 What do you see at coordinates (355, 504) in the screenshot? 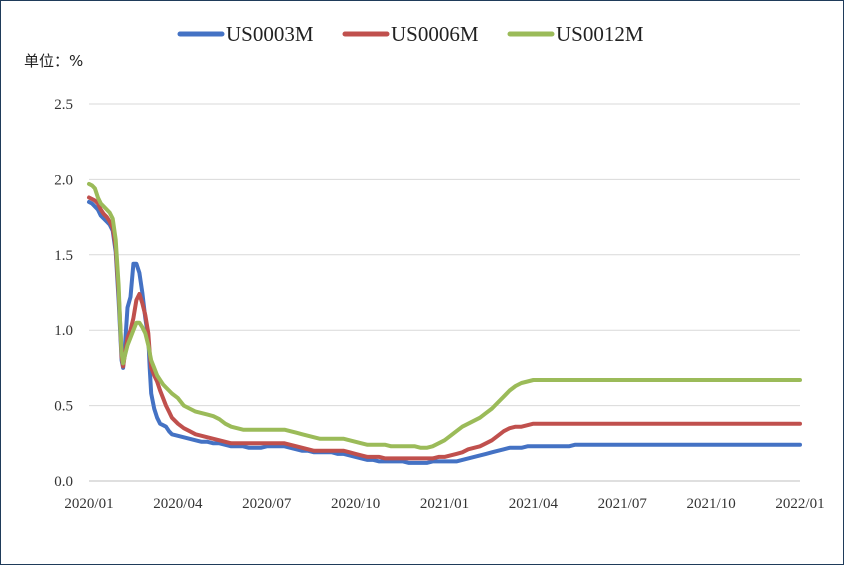
I see `x-tick-label: 2020/10` at bounding box center [355, 504].